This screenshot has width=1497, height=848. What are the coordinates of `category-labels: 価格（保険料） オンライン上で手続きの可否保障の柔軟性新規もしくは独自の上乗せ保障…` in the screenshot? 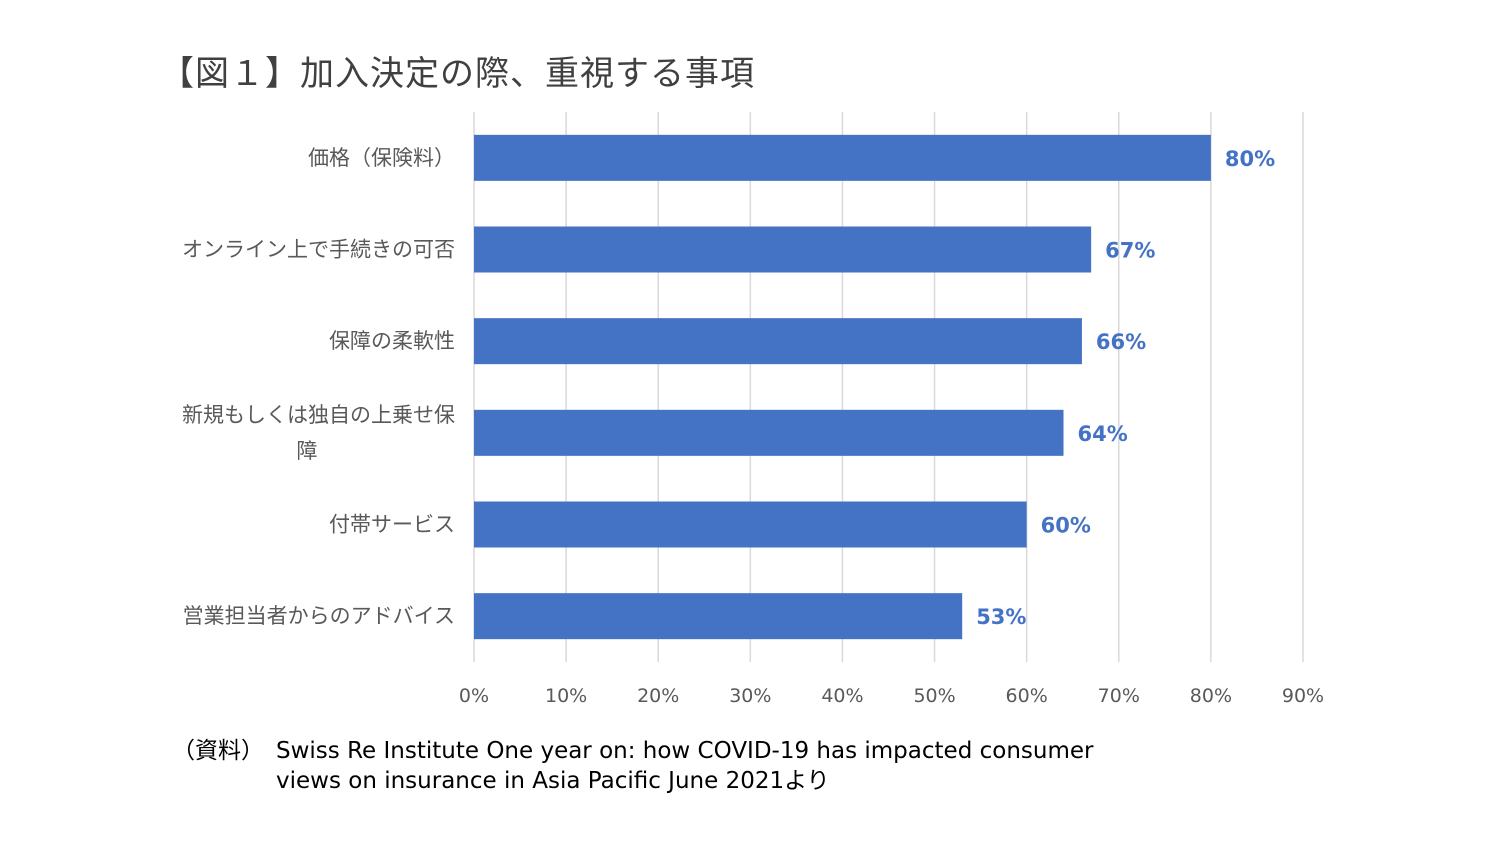 It's located at (318, 387).